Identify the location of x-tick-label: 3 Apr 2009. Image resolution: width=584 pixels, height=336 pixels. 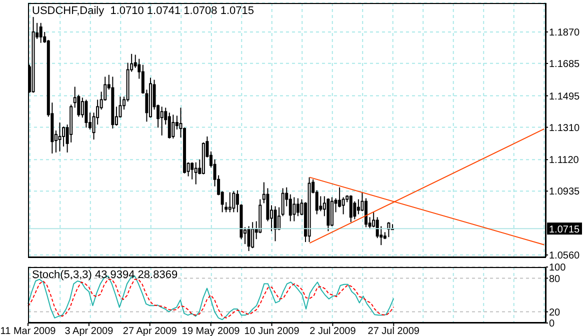
(89, 331).